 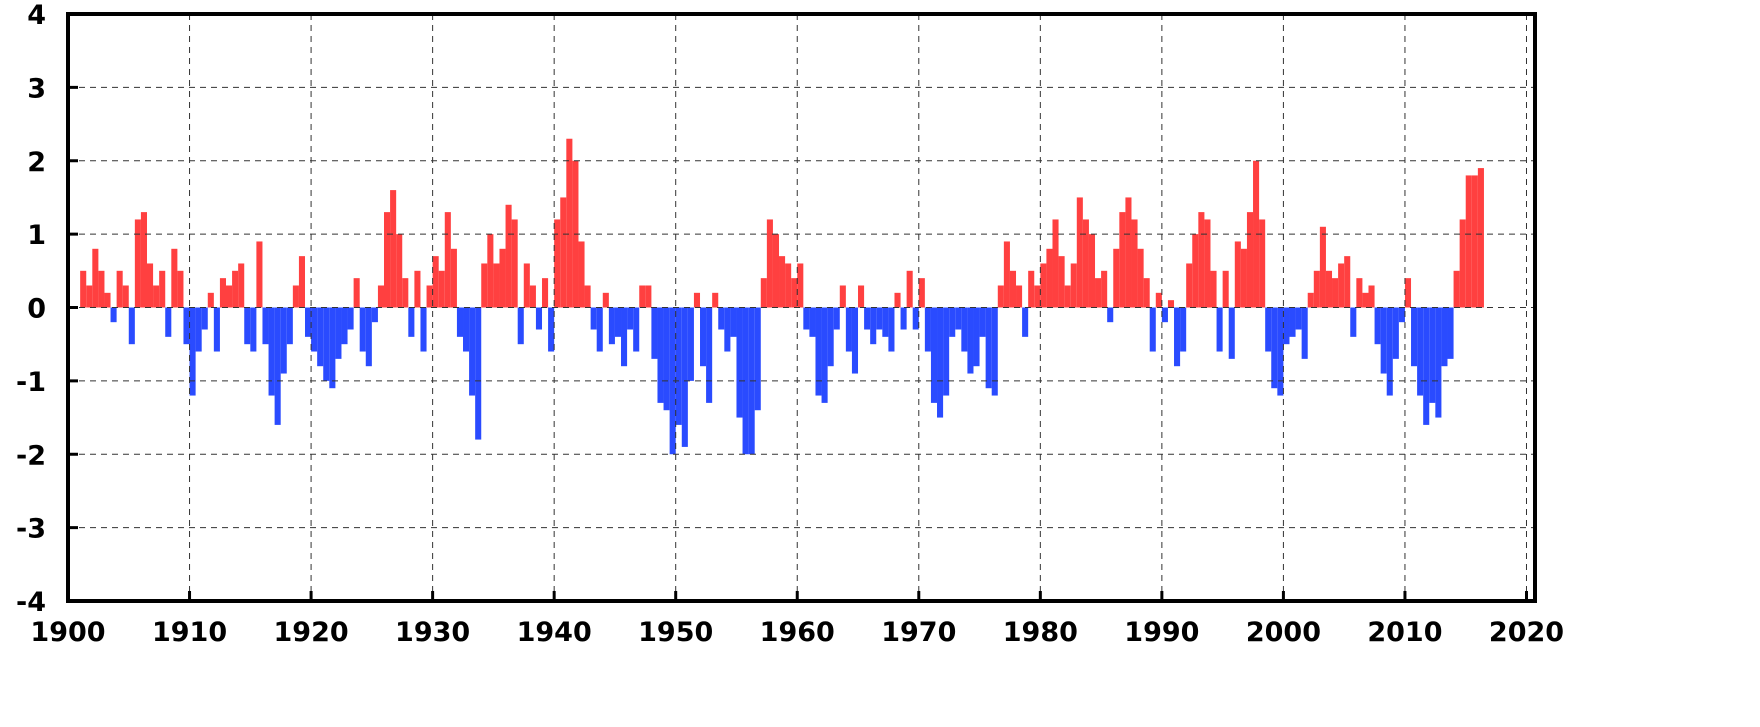 I want to click on y-tick-label: -4, so click(x=31, y=602).